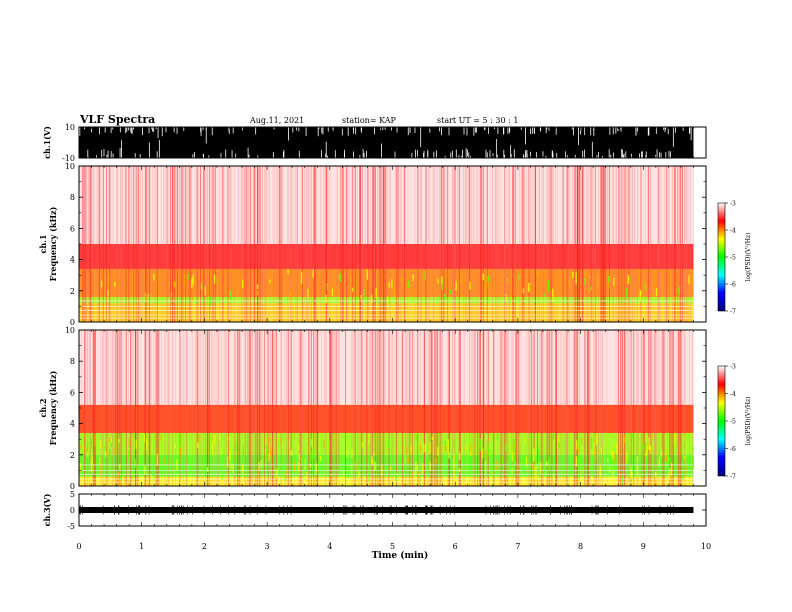 The height and width of the screenshot is (612, 792). I want to click on y-tick-label: -10, so click(68, 158).